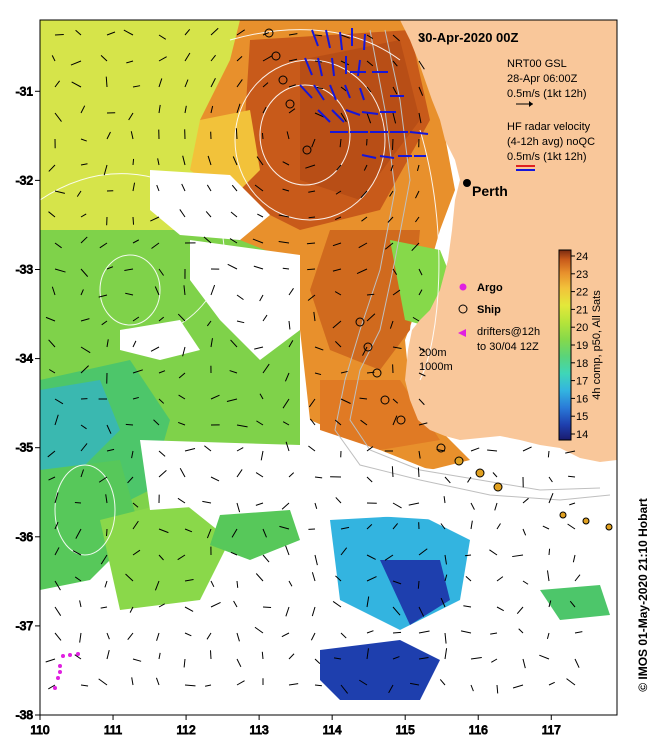  What do you see at coordinates (565, 345) in the screenshot?
I see `colorbar-scale` at bounding box center [565, 345].